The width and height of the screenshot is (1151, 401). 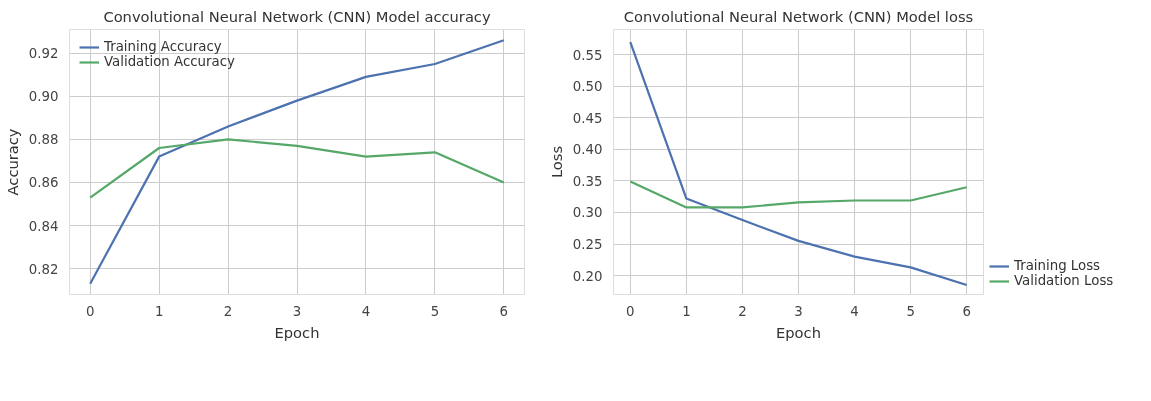 What do you see at coordinates (12, 162) in the screenshot?
I see `y-axis-title: Accuracy` at bounding box center [12, 162].